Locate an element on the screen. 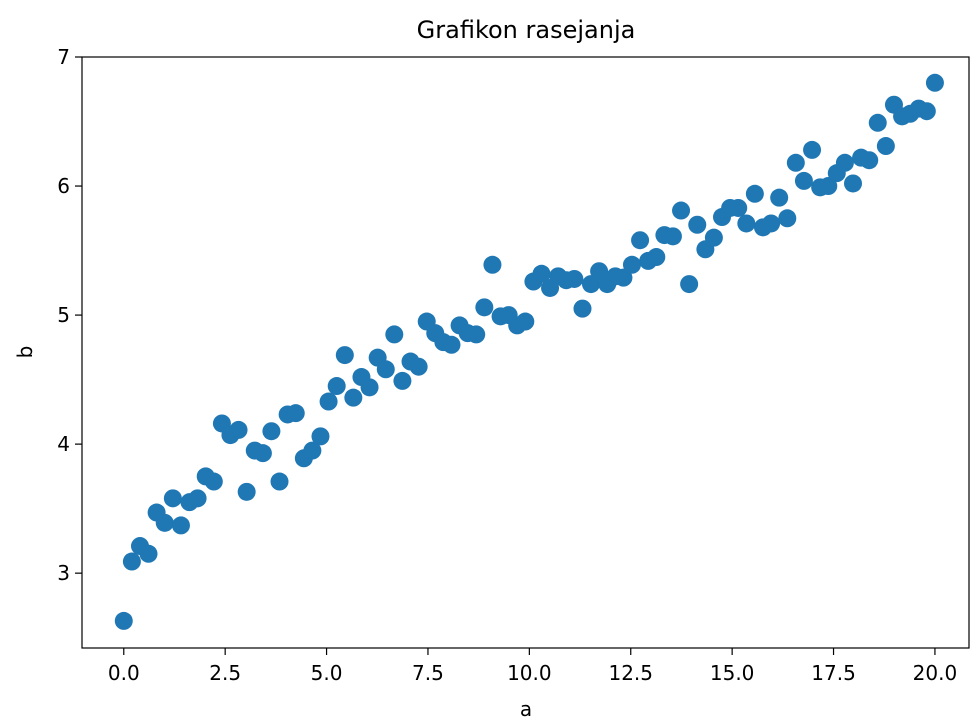 The height and width of the screenshot is (723, 971). x-tick-label: 5.0 is located at coordinates (327, 673).